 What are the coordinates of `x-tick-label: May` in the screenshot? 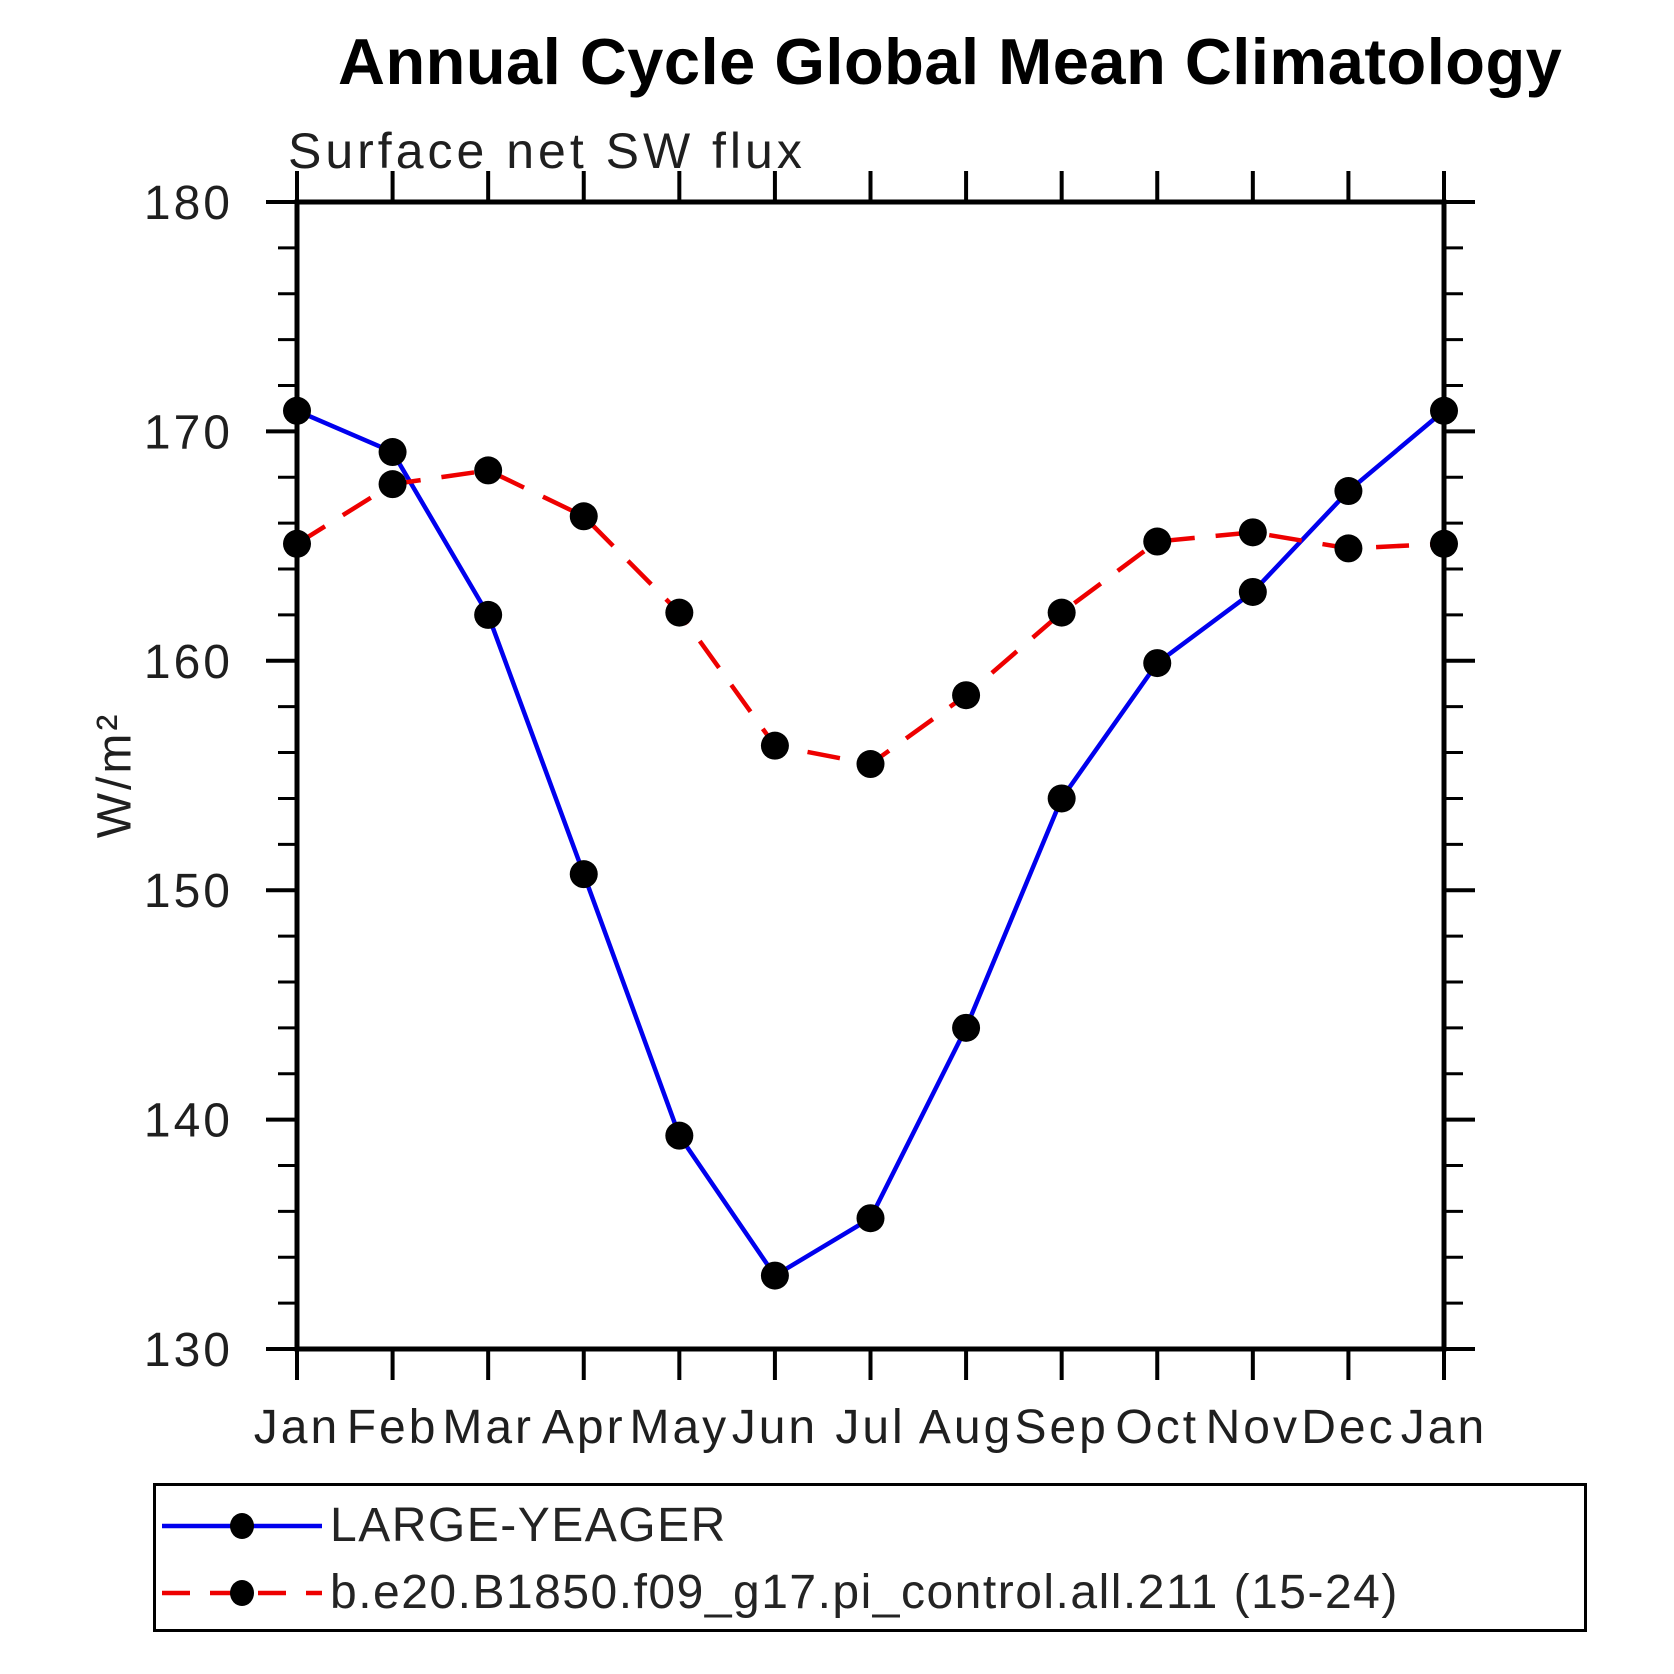 It's located at (679, 1427).